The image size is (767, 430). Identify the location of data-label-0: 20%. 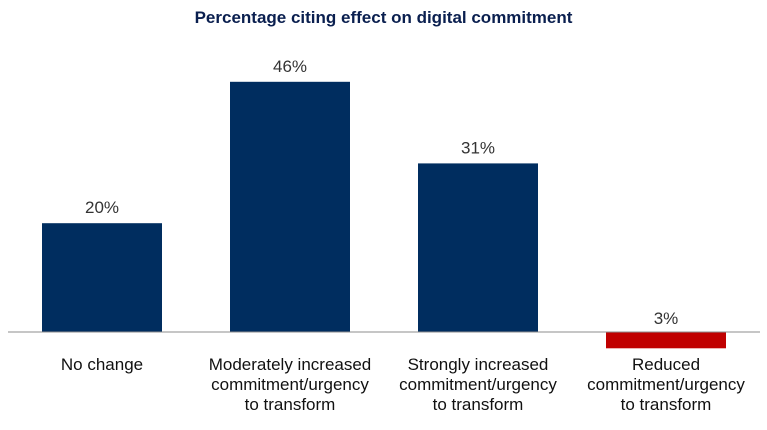
(102, 207).